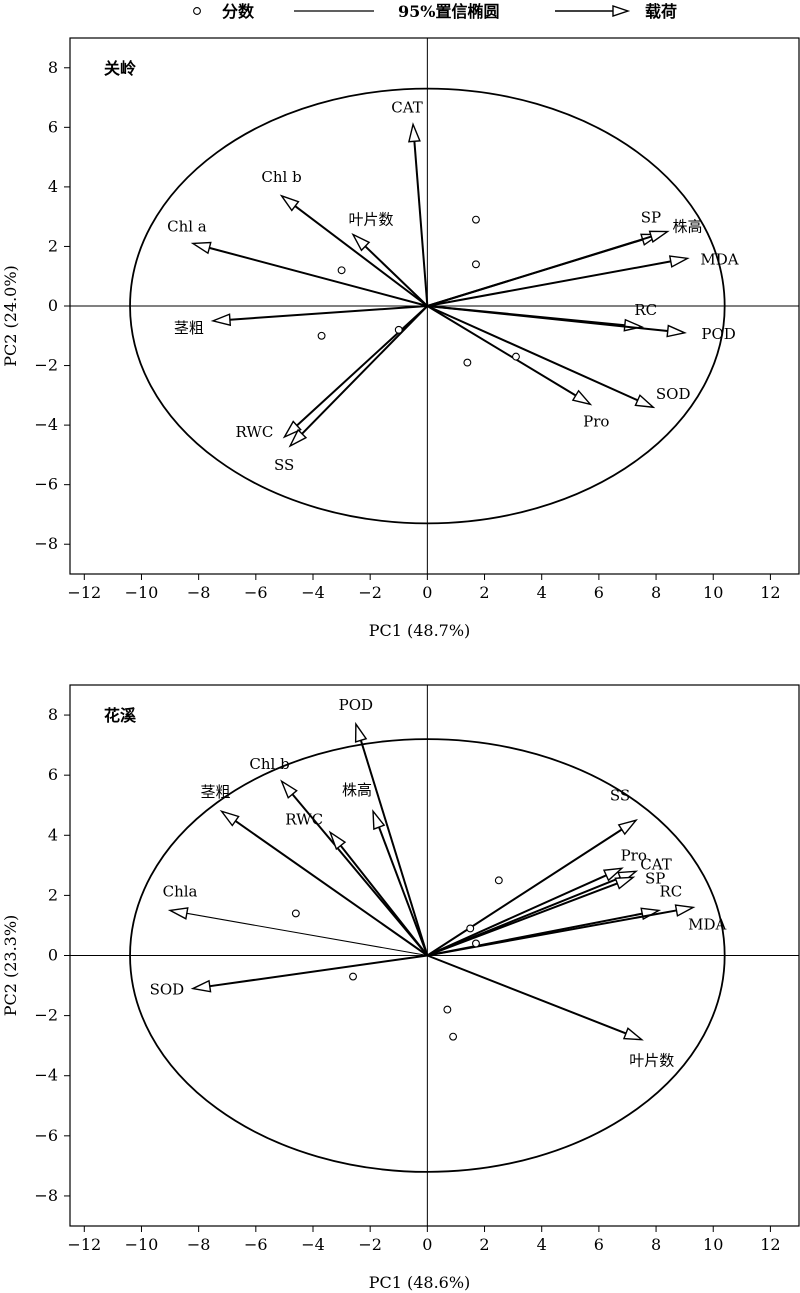  What do you see at coordinates (313, 592) in the screenshot?
I see `x-tick-label: −4` at bounding box center [313, 592].